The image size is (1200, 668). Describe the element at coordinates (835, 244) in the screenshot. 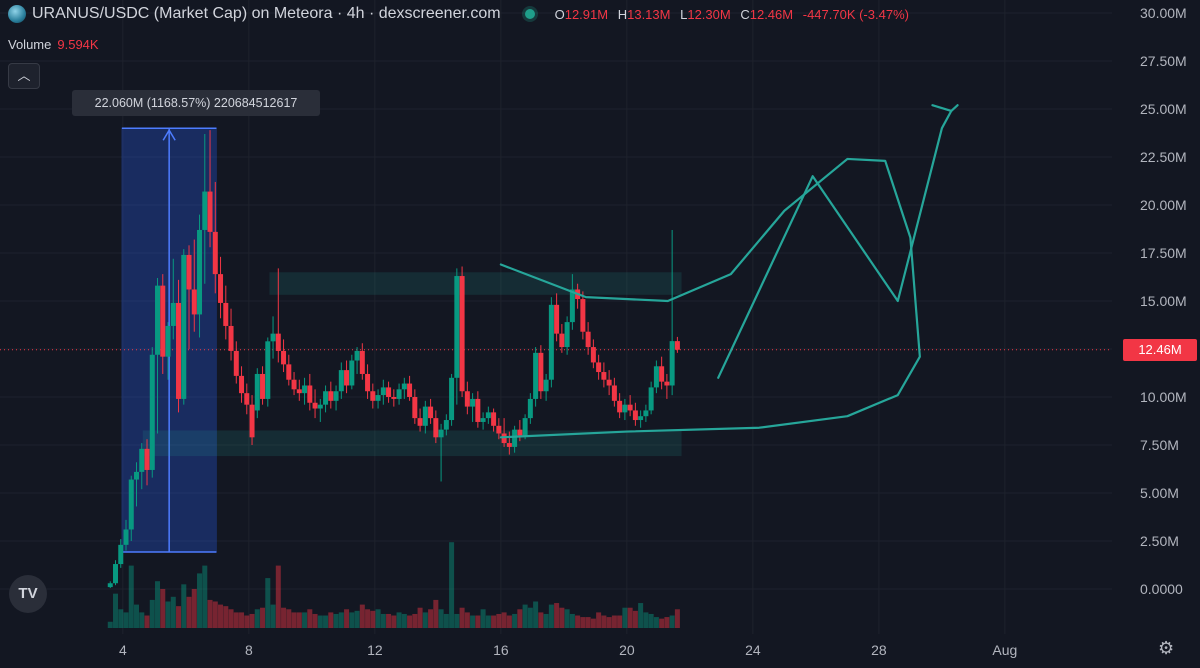

I see `projection-line` at that location.